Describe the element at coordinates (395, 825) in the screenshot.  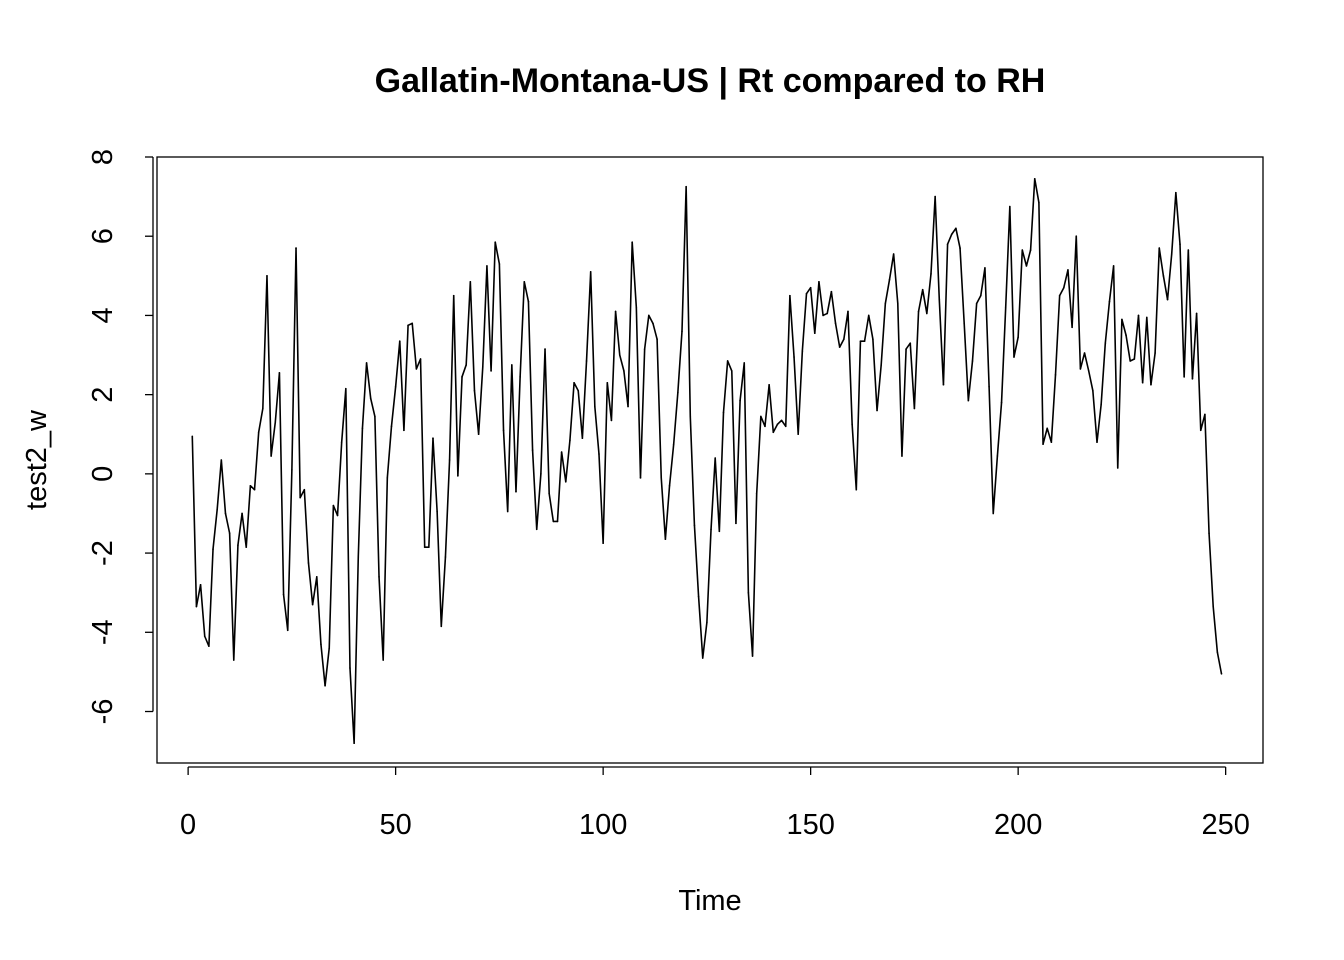
I see `x-tick-label: 50` at that location.